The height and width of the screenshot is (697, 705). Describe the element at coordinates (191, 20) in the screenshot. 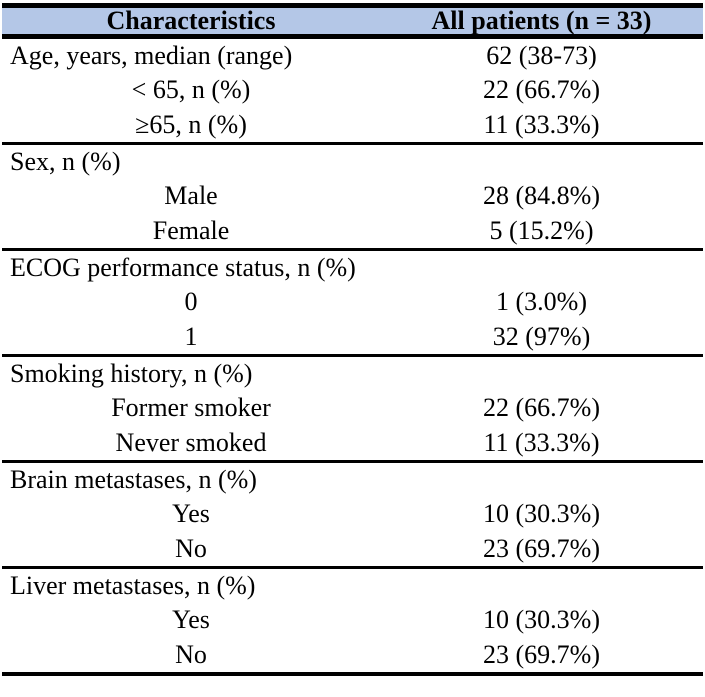

I see `header-characteristics: Characteristics` at that location.